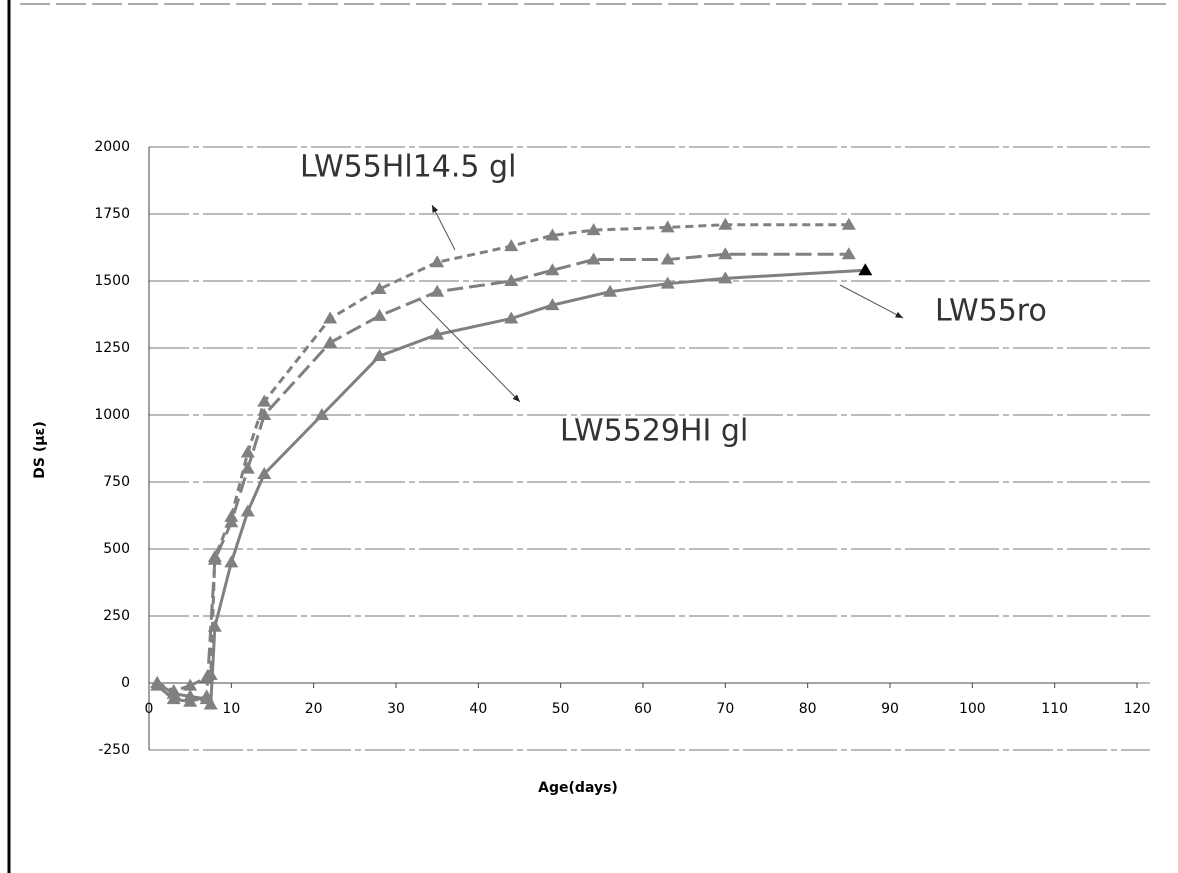  Describe the element at coordinates (890, 709) in the screenshot. I see `x-tick-label: 90` at that location.